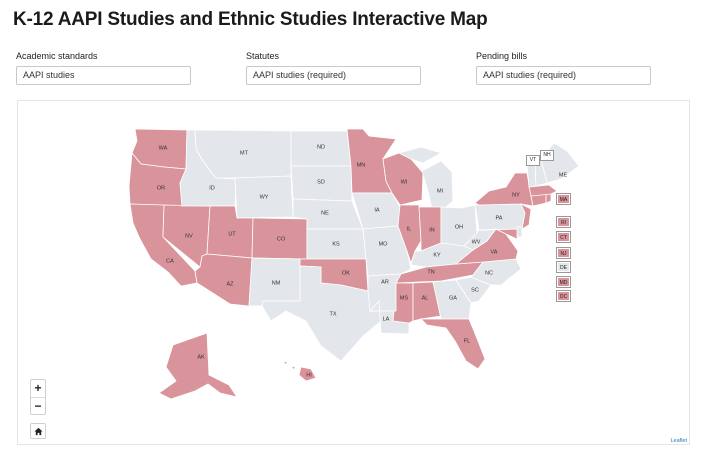 The width and height of the screenshot is (708, 457). Describe the element at coordinates (223, 280) in the screenshot. I see `state-az` at that location.